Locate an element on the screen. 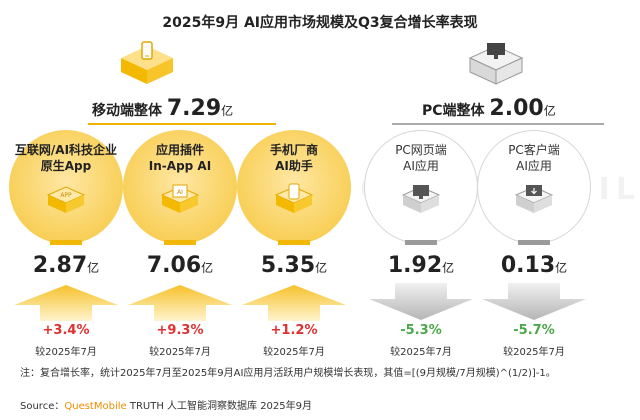 The height and width of the screenshot is (420, 640). value-label: 5.35亿 is located at coordinates (294, 265).